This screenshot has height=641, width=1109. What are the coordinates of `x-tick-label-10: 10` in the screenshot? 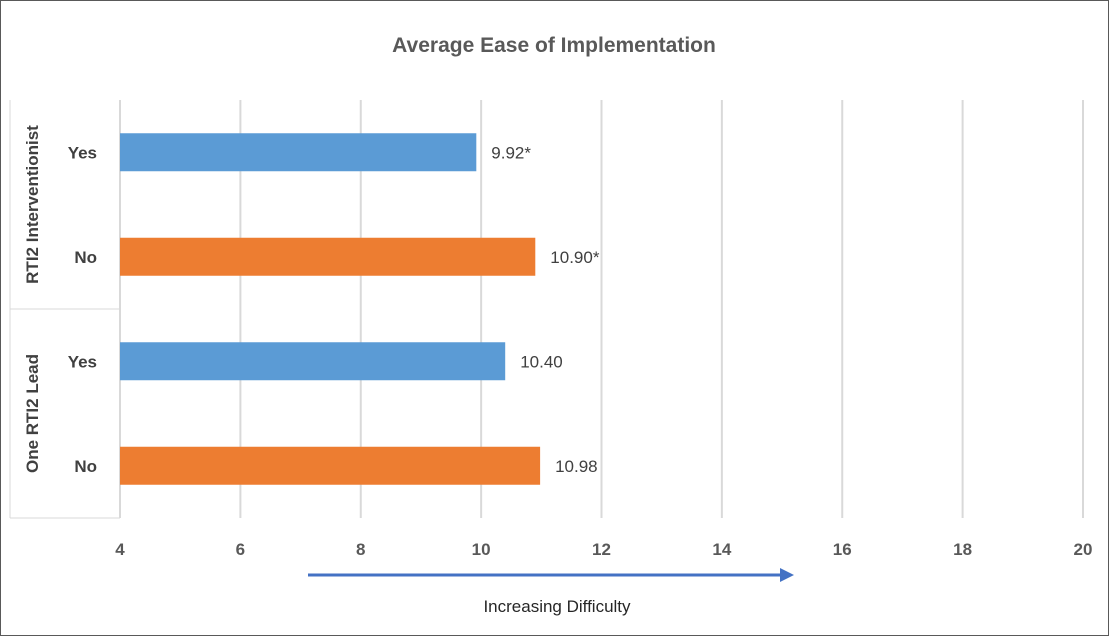 It's located at (481, 549).